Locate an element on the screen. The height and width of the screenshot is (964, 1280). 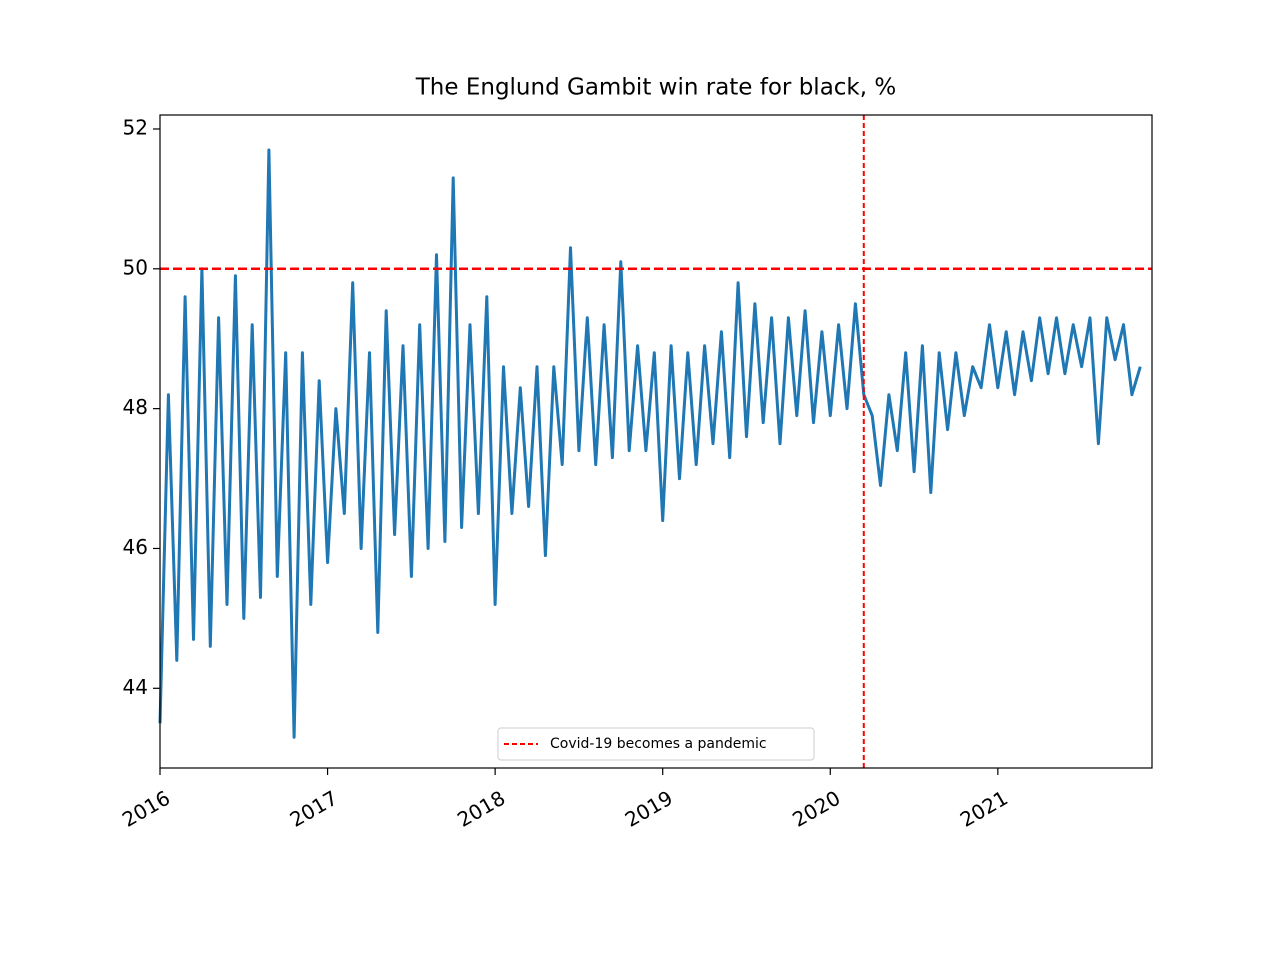
y-tick-label: 52 is located at coordinates (135, 127).